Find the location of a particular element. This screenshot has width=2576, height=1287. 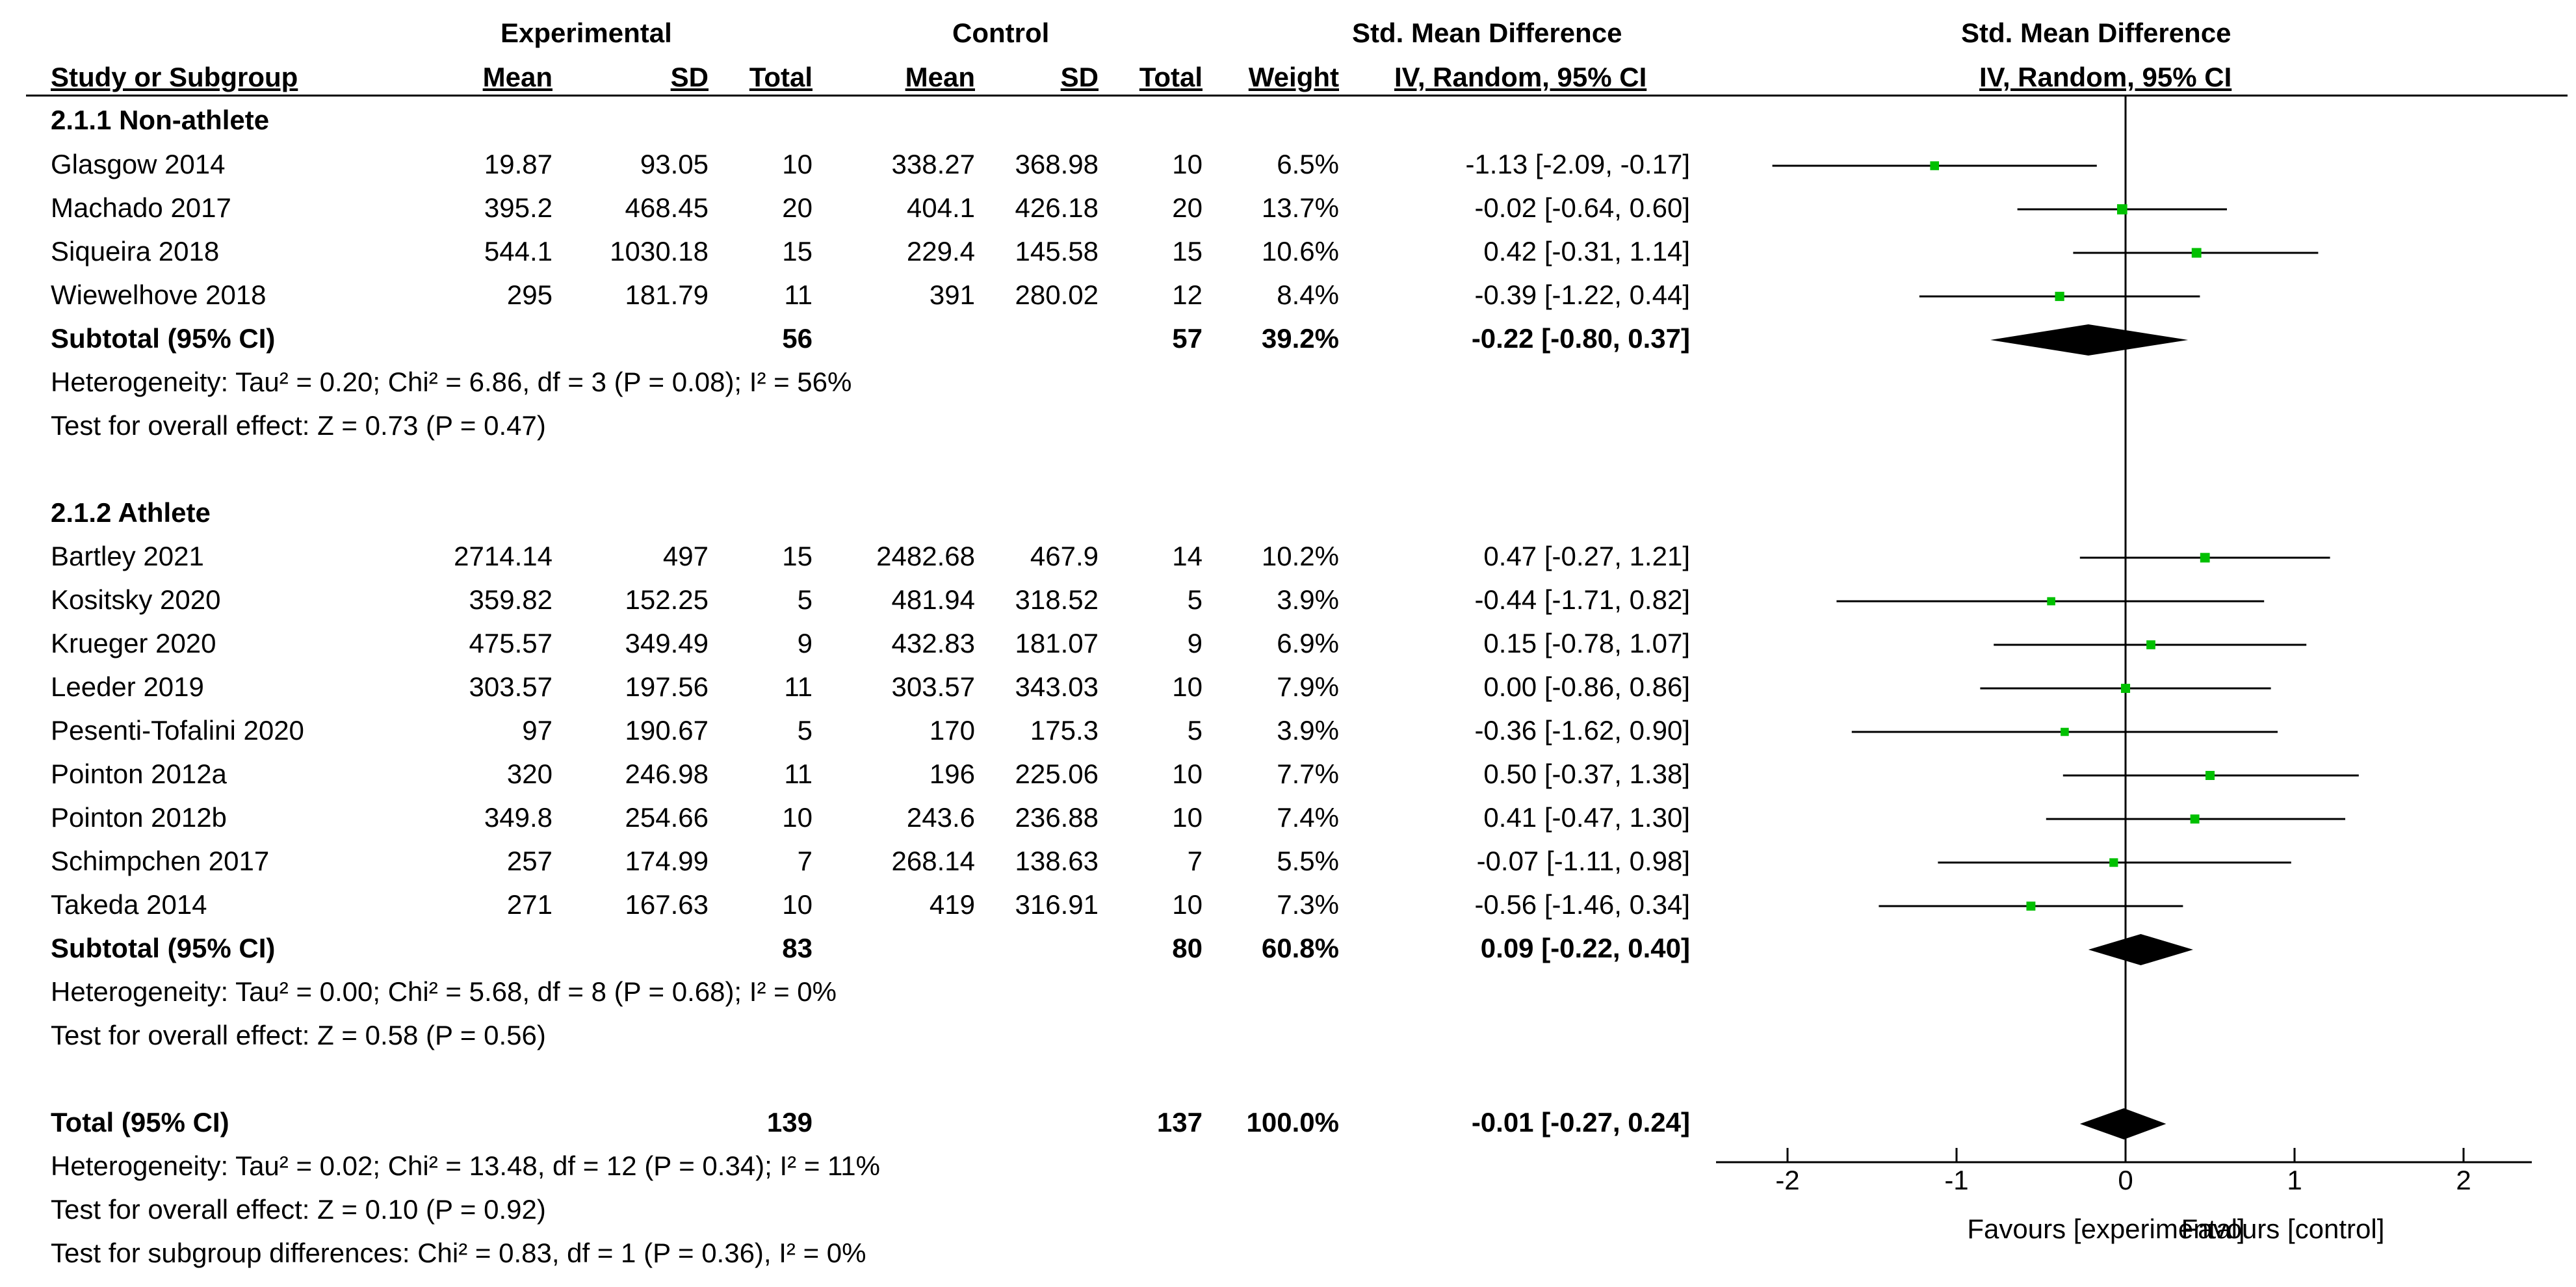

weight: 6.9% is located at coordinates (1308, 643).